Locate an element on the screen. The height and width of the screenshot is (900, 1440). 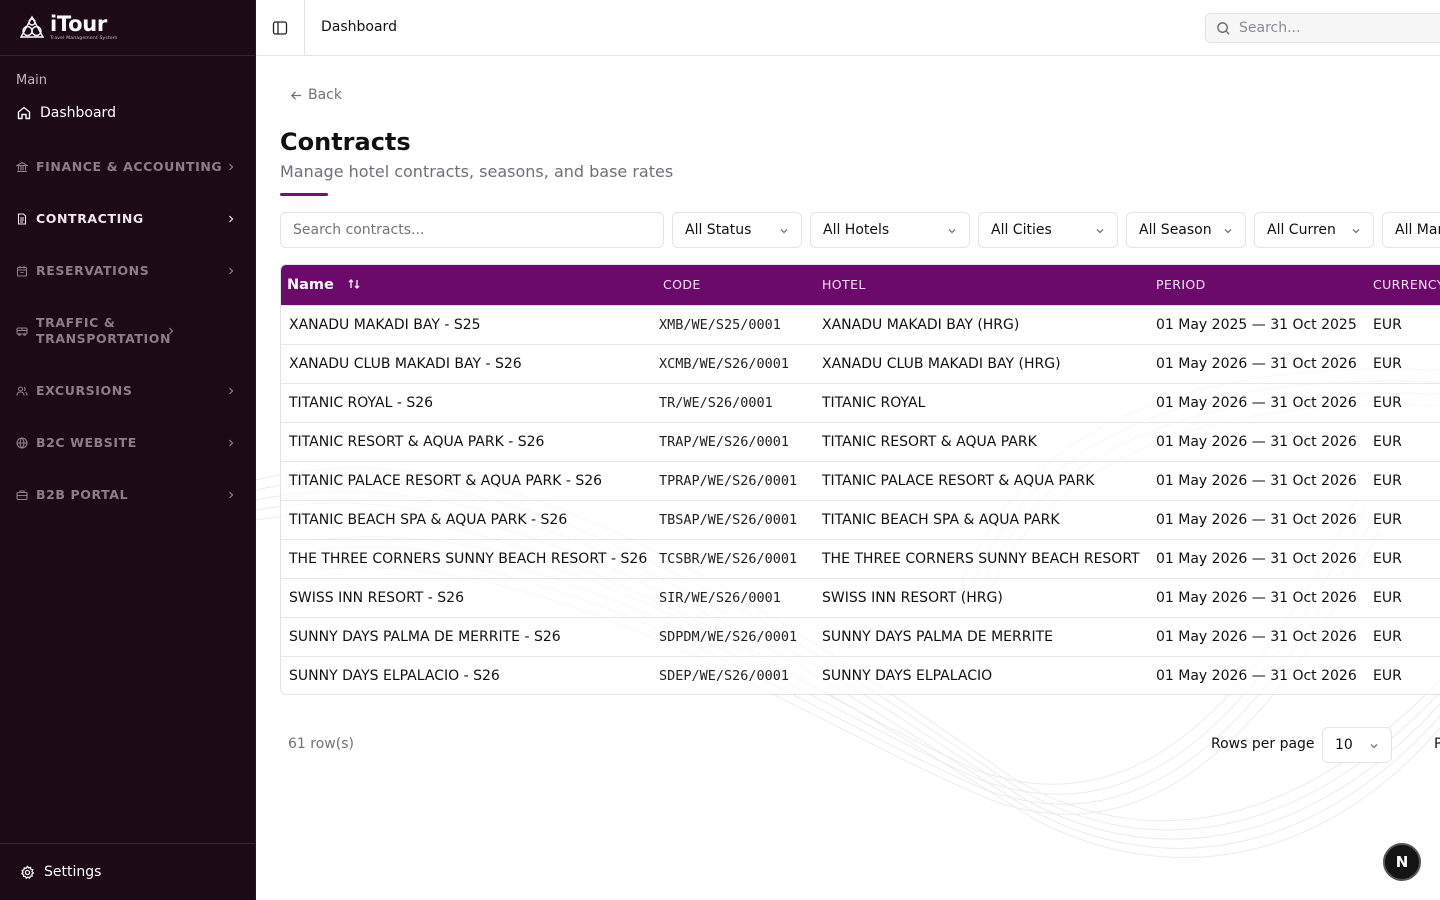
column-header-period: PERIOD is located at coordinates (1181, 285).